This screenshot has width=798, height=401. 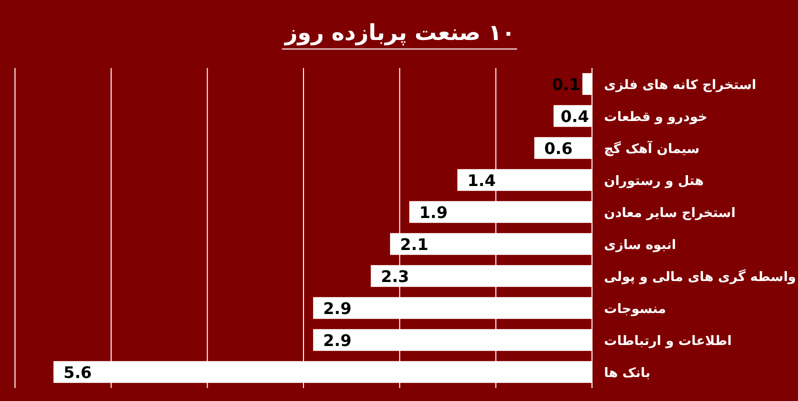 What do you see at coordinates (640, 245) in the screenshot?
I see `y-tick-label: انبوه سازی` at bounding box center [640, 245].